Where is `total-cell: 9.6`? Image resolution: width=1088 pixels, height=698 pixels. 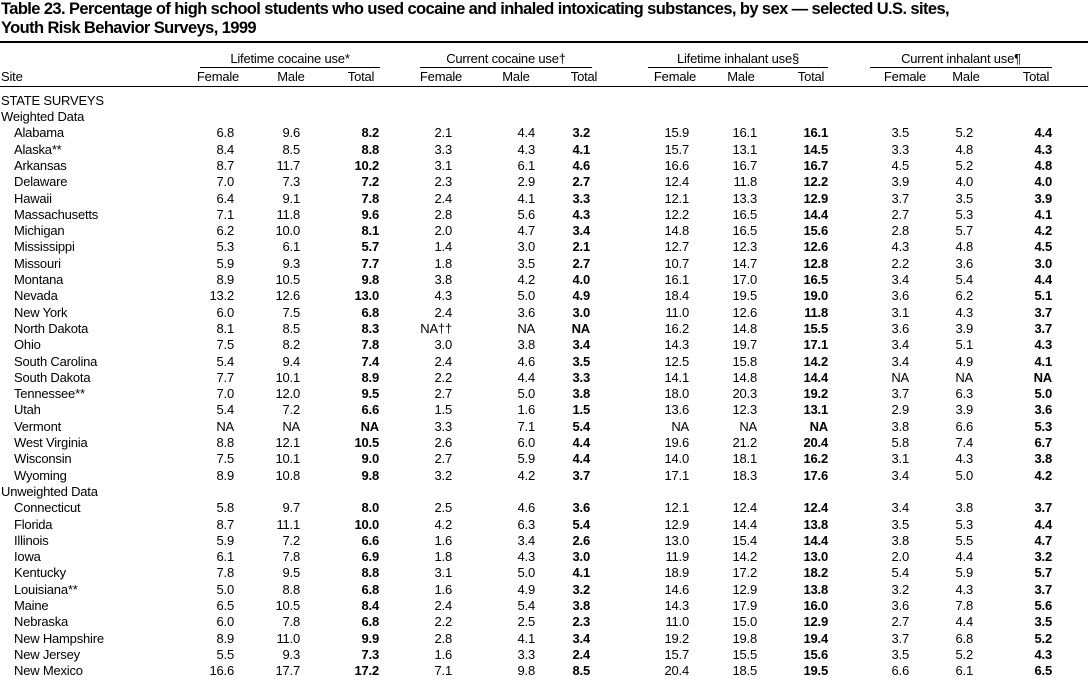
total-cell: 9.6 is located at coordinates (370, 214).